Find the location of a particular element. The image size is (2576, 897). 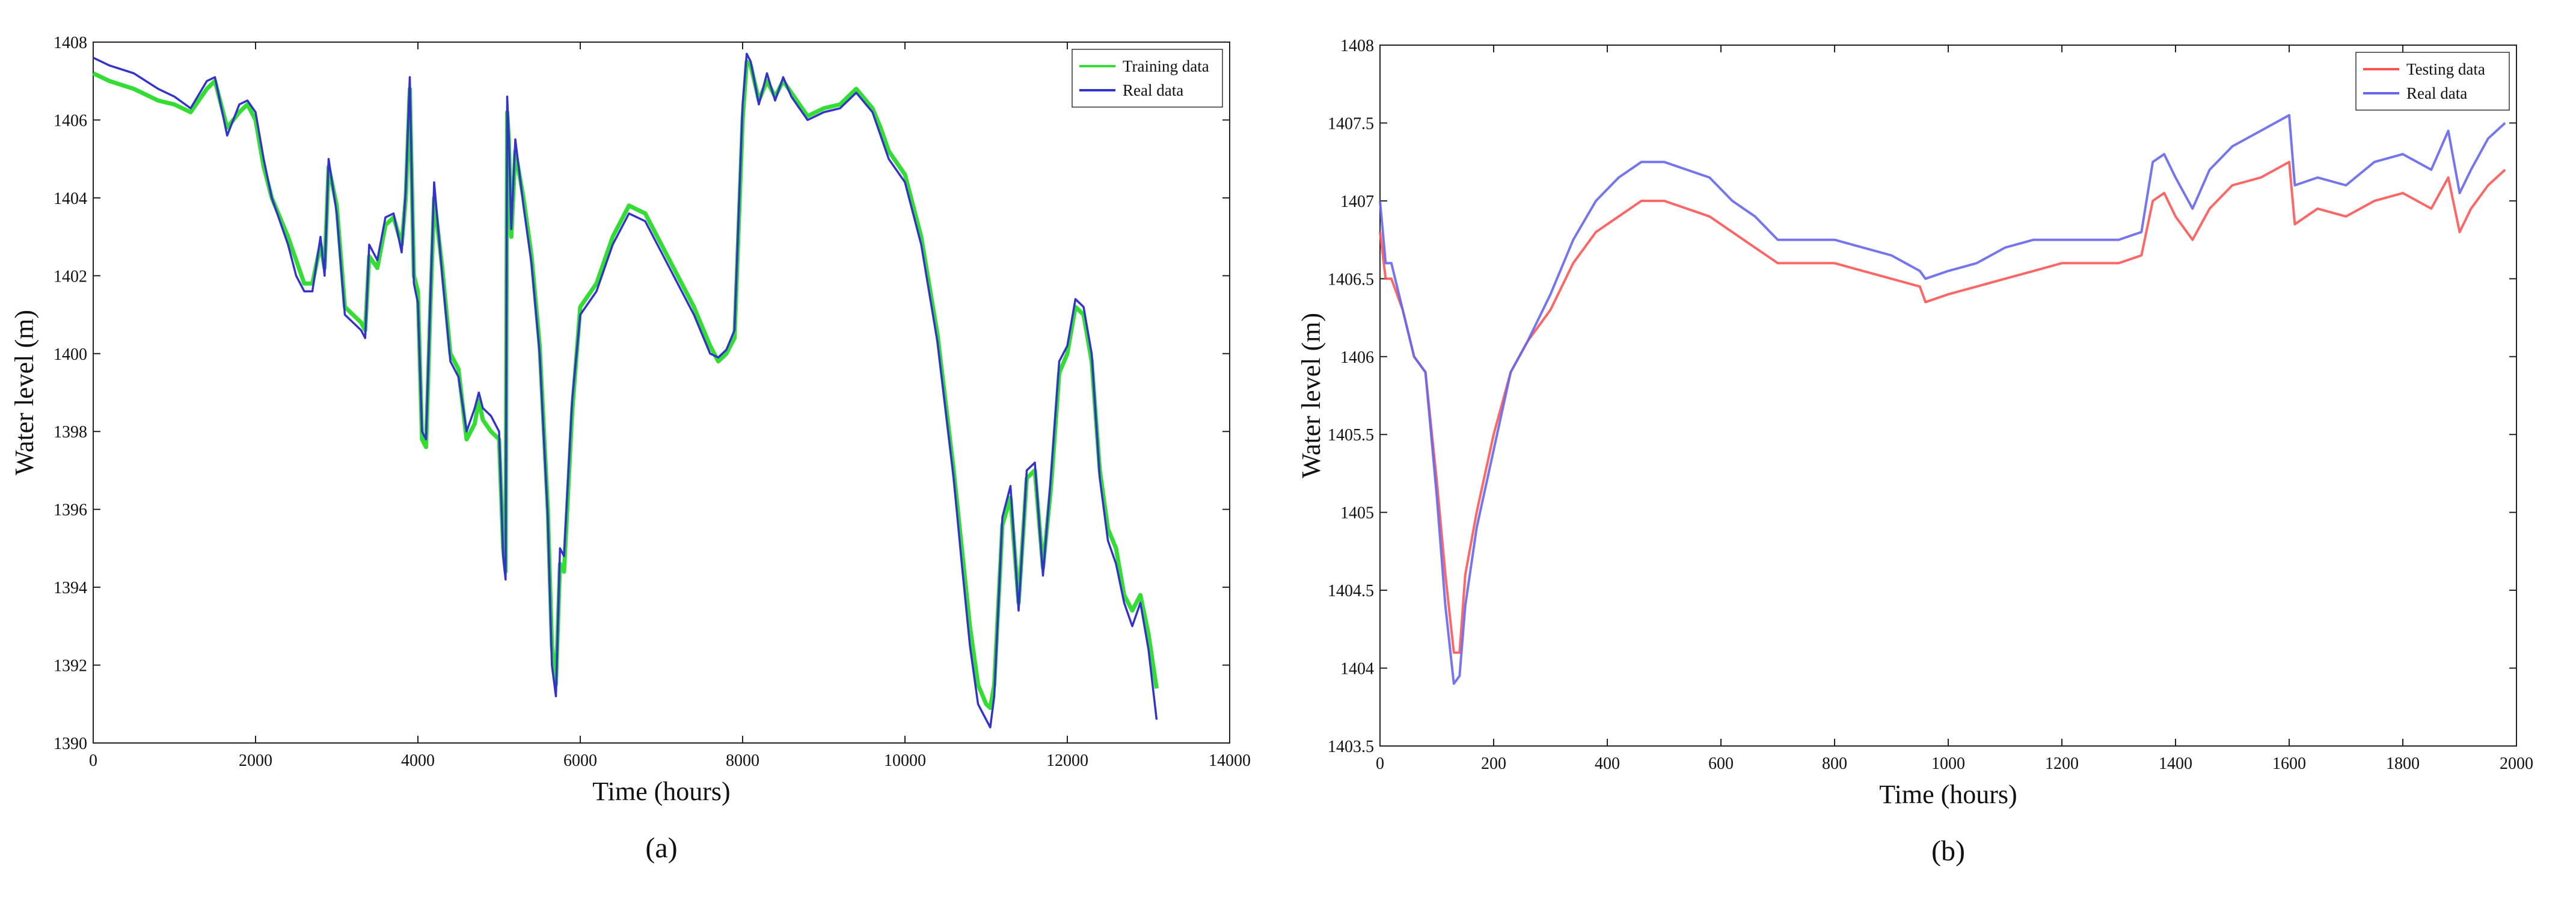

y-tick-label: 1407.5 is located at coordinates (1351, 124).